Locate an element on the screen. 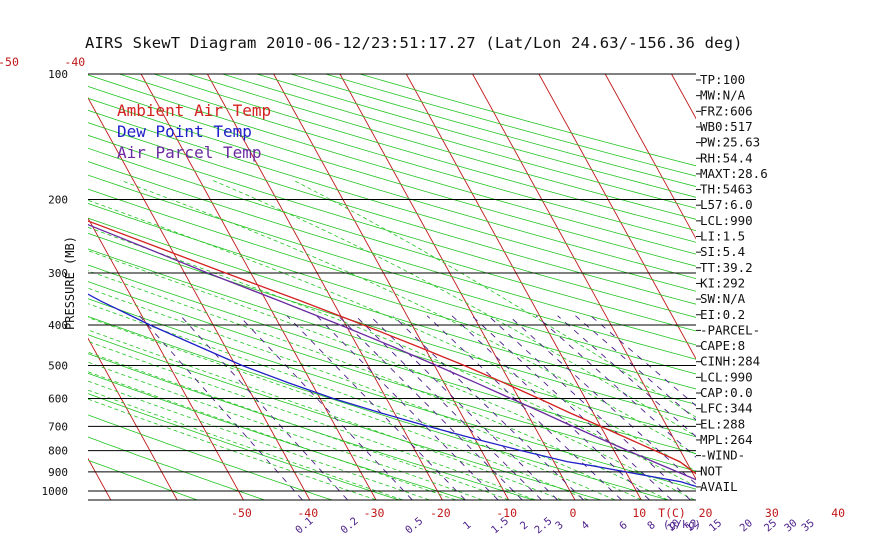 The width and height of the screenshot is (870, 560). legend-item: Dew Point Temp is located at coordinates (184, 131).